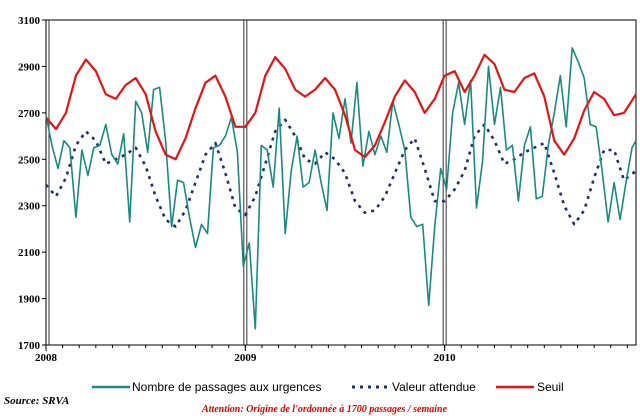 This screenshot has height=416, width=640. I want to click on y-tick-label: 1900, so click(29, 300).